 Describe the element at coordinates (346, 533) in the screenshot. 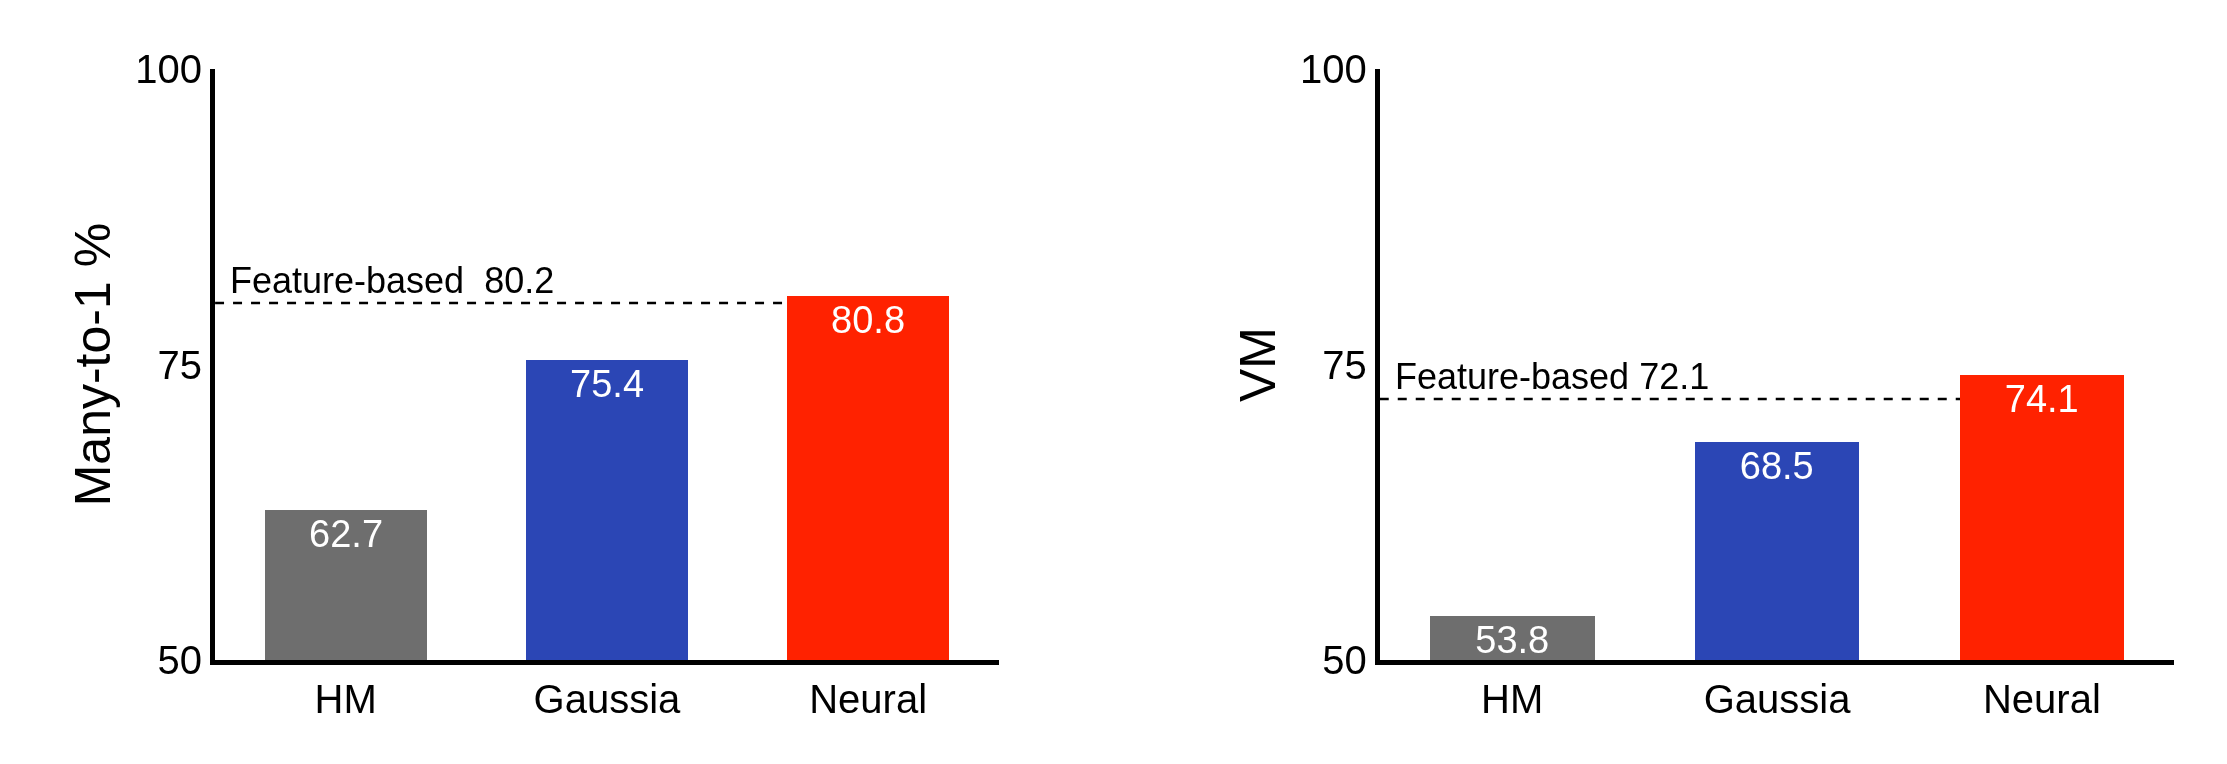

I see `data-label: 62.7` at that location.